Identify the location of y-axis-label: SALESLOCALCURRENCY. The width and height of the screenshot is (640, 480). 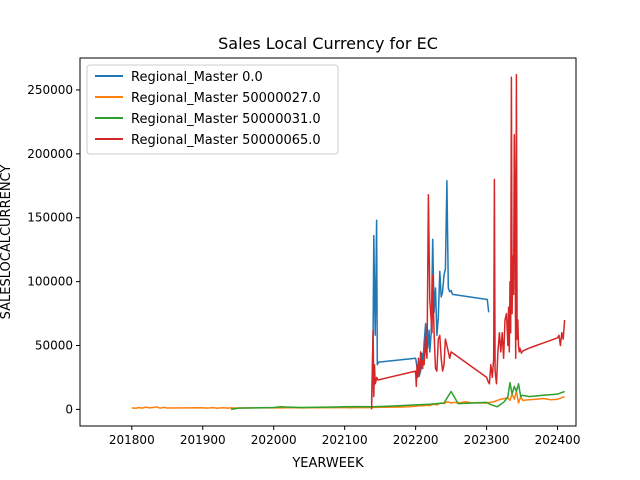
(7, 242).